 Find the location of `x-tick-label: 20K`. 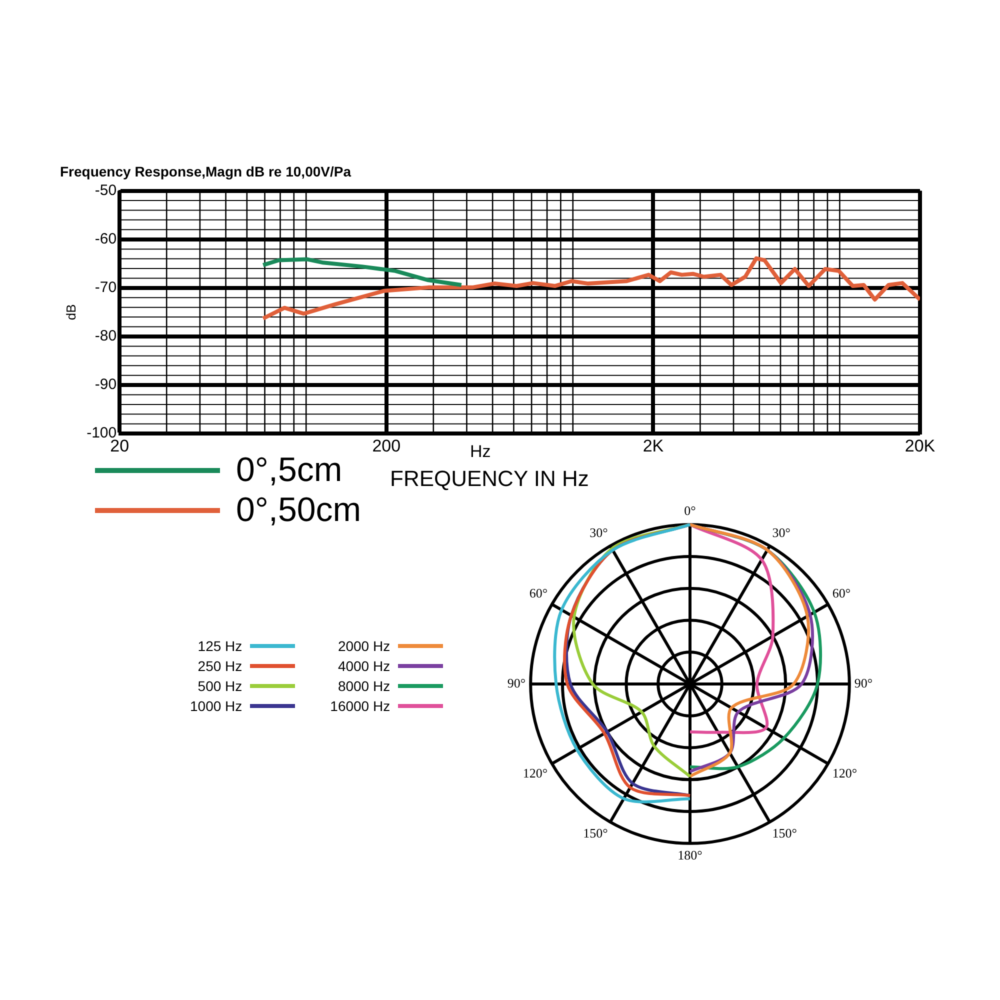

x-tick-label: 20K is located at coordinates (920, 446).